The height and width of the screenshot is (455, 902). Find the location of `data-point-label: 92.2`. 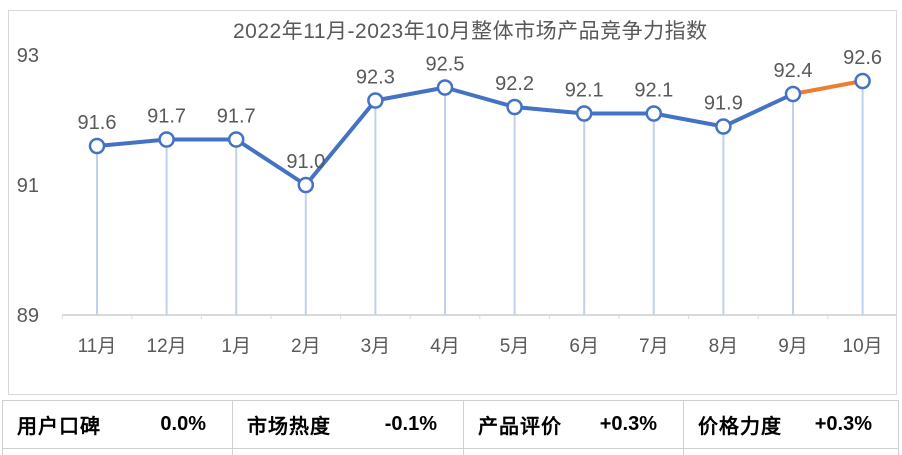

data-point-label: 92.2 is located at coordinates (514, 84).